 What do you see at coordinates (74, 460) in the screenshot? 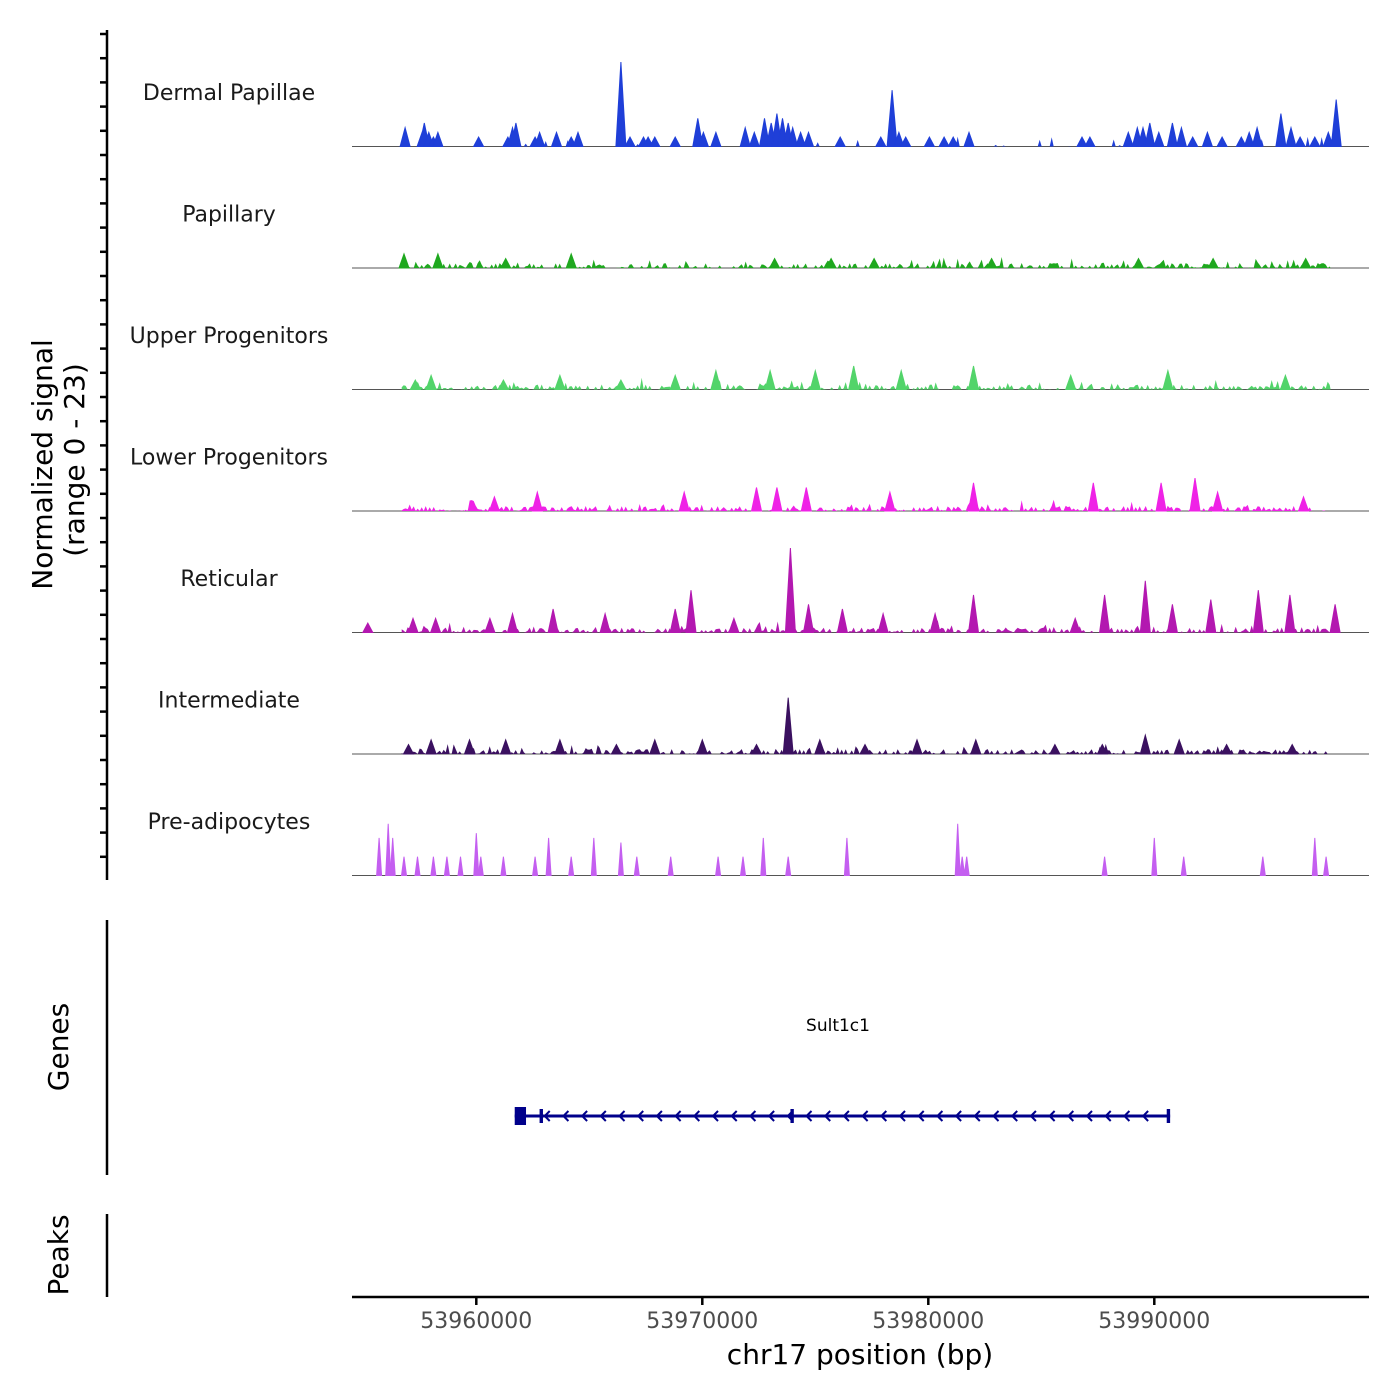
I see `signal-axis-title-line2: (range 0 - 23)` at bounding box center [74, 460].